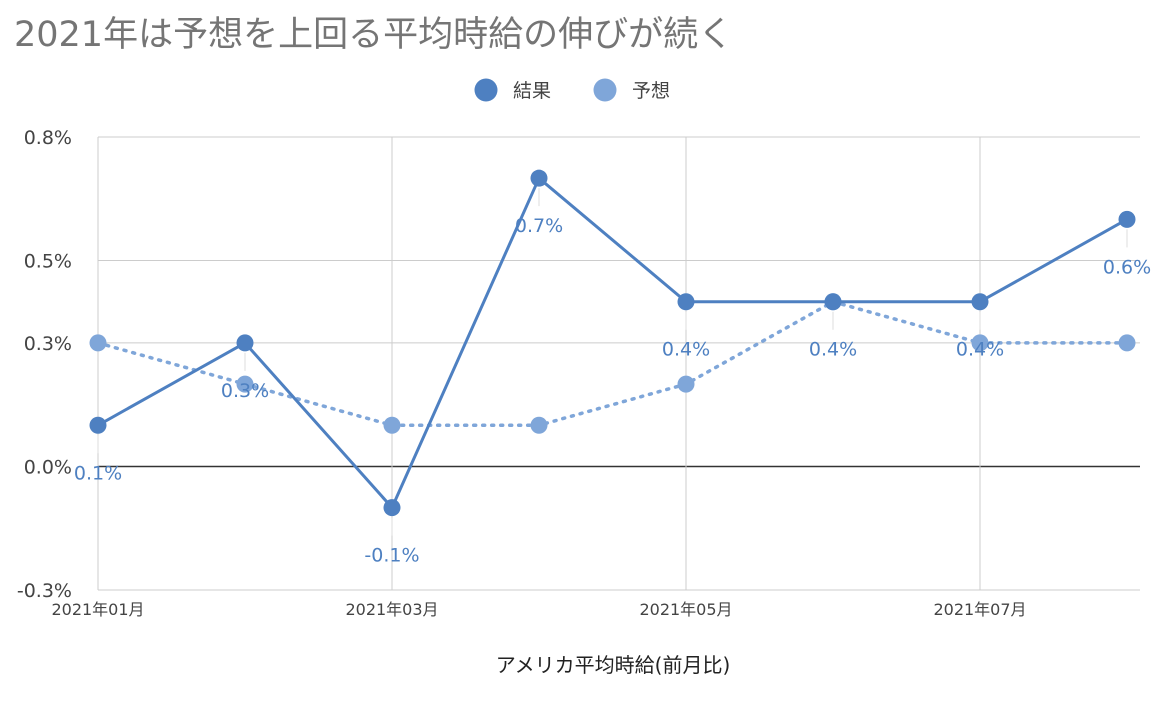 This screenshot has height=706, width=1168. Describe the element at coordinates (48, 262) in the screenshot. I see `y-tick-label: 0.5%` at that location.